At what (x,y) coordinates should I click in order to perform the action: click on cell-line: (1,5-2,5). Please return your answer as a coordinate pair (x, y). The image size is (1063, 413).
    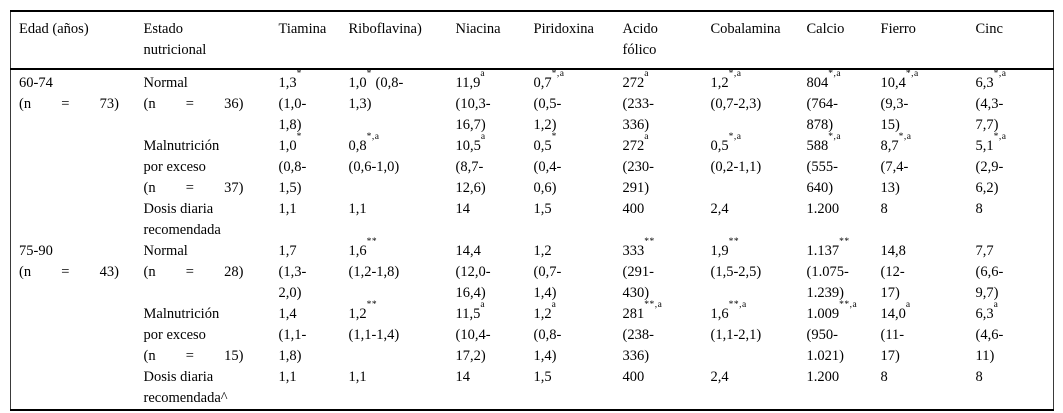
    Looking at the image, I should click on (736, 272).